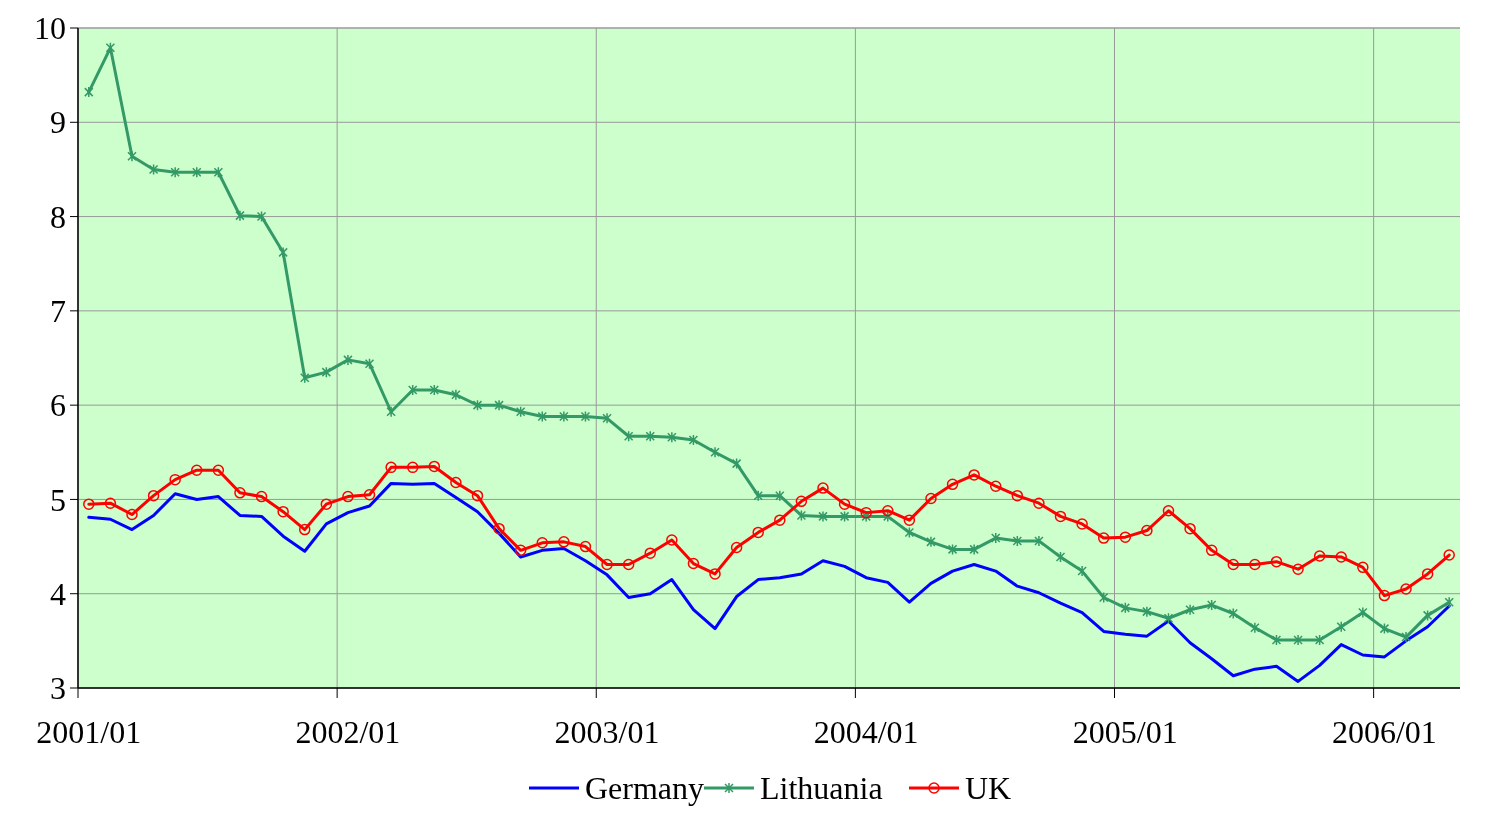  I want to click on y-tick-label: 5, so click(58, 499).